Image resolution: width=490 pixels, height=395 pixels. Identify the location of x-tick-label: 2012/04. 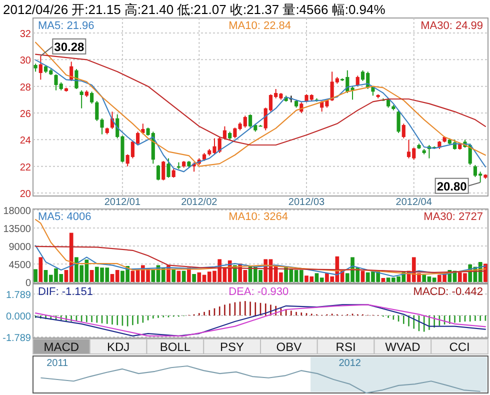
(414, 202).